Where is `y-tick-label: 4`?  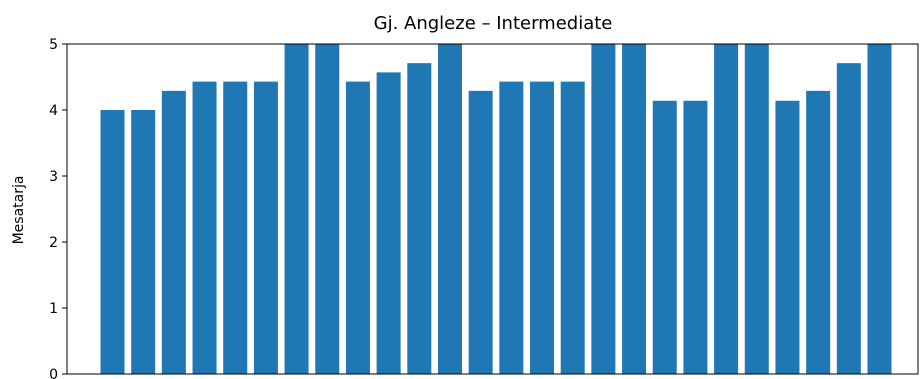
y-tick-label: 4 is located at coordinates (53, 111).